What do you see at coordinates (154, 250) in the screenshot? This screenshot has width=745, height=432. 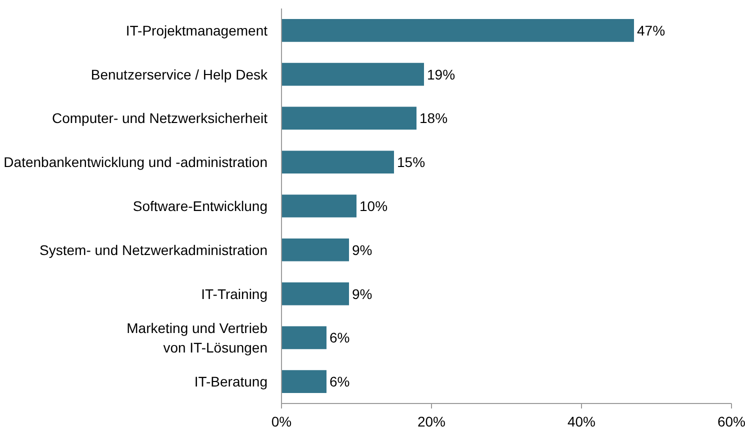 I see `y-tick-label: System- und Netzwerkadministration` at bounding box center [154, 250].